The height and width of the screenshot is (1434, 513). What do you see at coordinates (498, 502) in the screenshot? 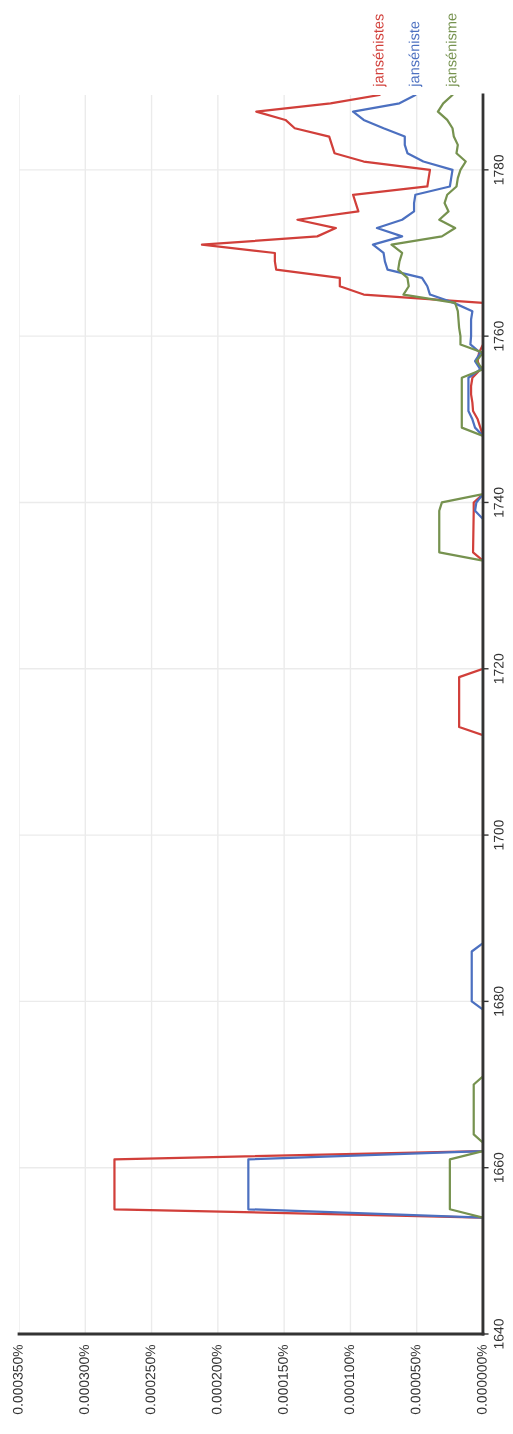
I see `y-tick-label: 1740` at bounding box center [498, 502].